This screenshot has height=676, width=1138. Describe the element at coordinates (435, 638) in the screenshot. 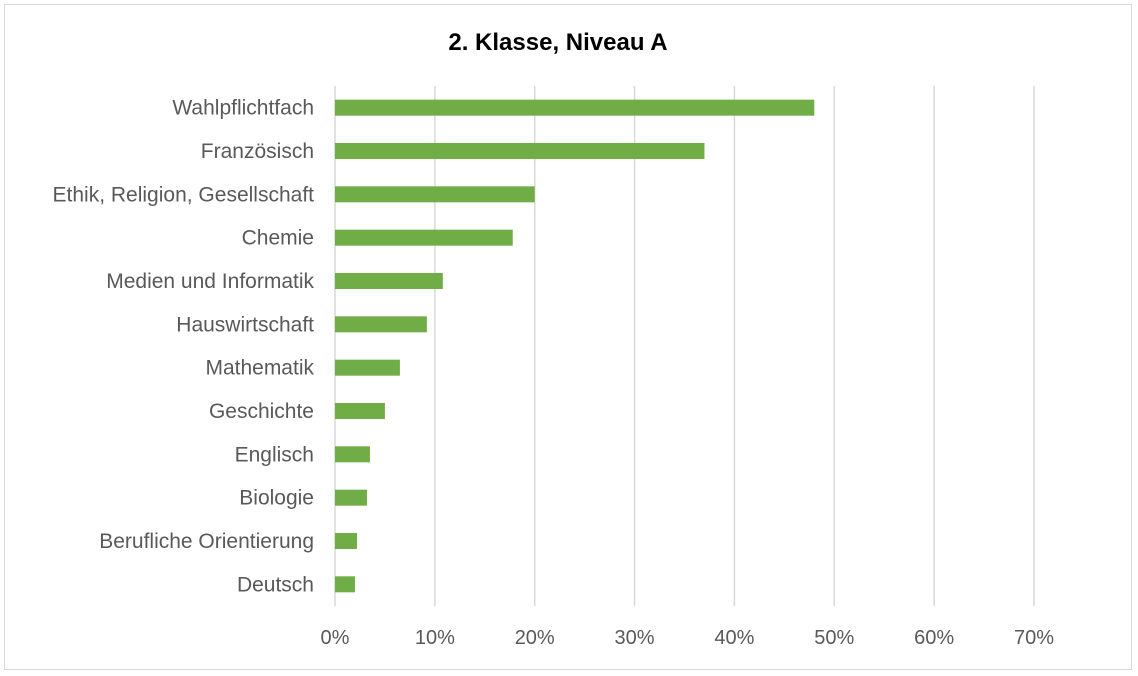

I see `x-tick-label: 10%` at that location.